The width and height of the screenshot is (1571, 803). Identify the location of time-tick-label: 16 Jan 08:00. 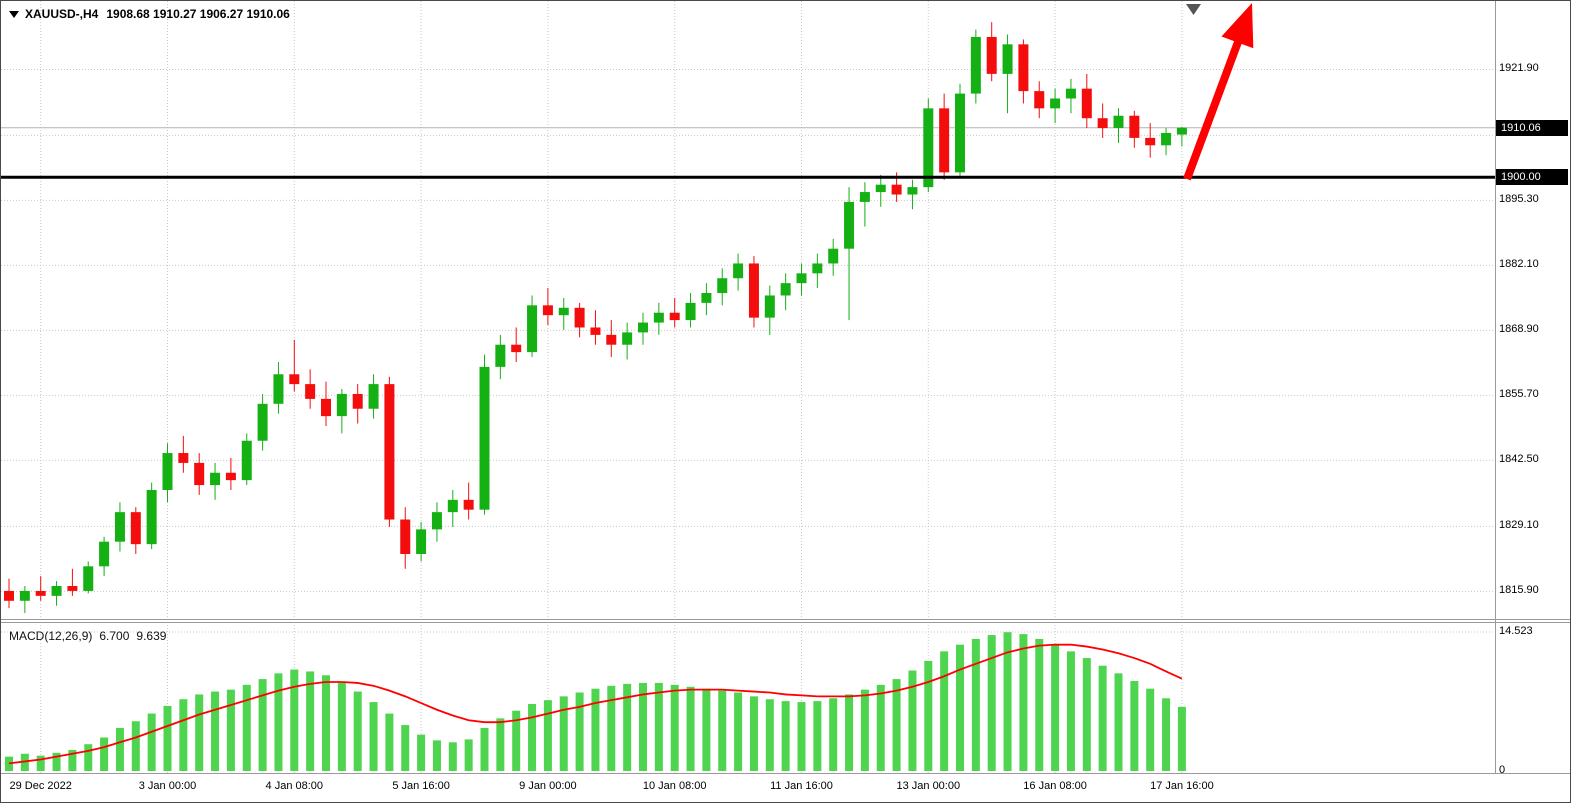
(1055, 786).